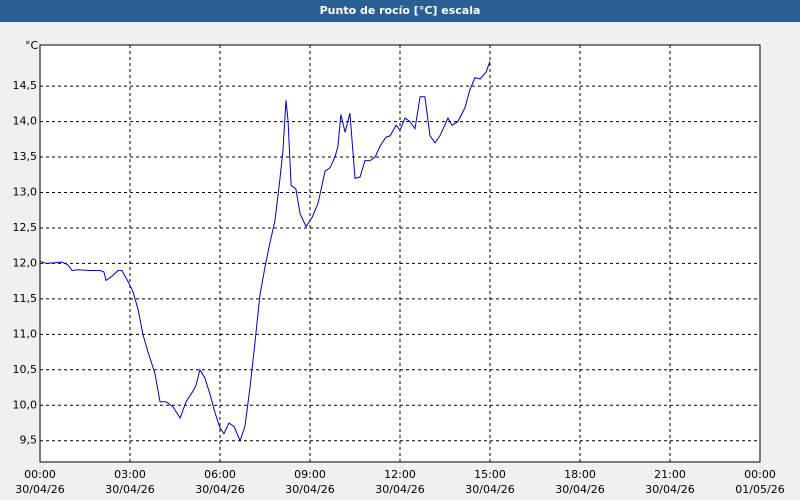 This screenshot has width=800, height=500. Describe the element at coordinates (25, 121) in the screenshot. I see `y-tick-label: 14,0` at that location.